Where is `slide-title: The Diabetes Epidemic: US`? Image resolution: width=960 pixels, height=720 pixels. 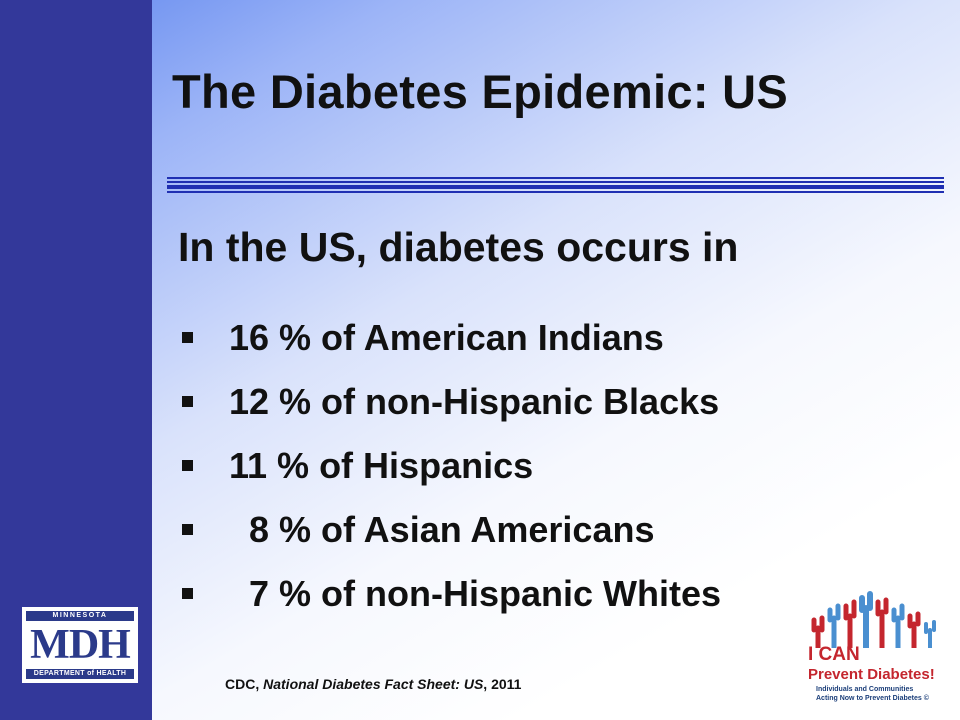 slide-title: The Diabetes Epidemic: US is located at coordinates (480, 91).